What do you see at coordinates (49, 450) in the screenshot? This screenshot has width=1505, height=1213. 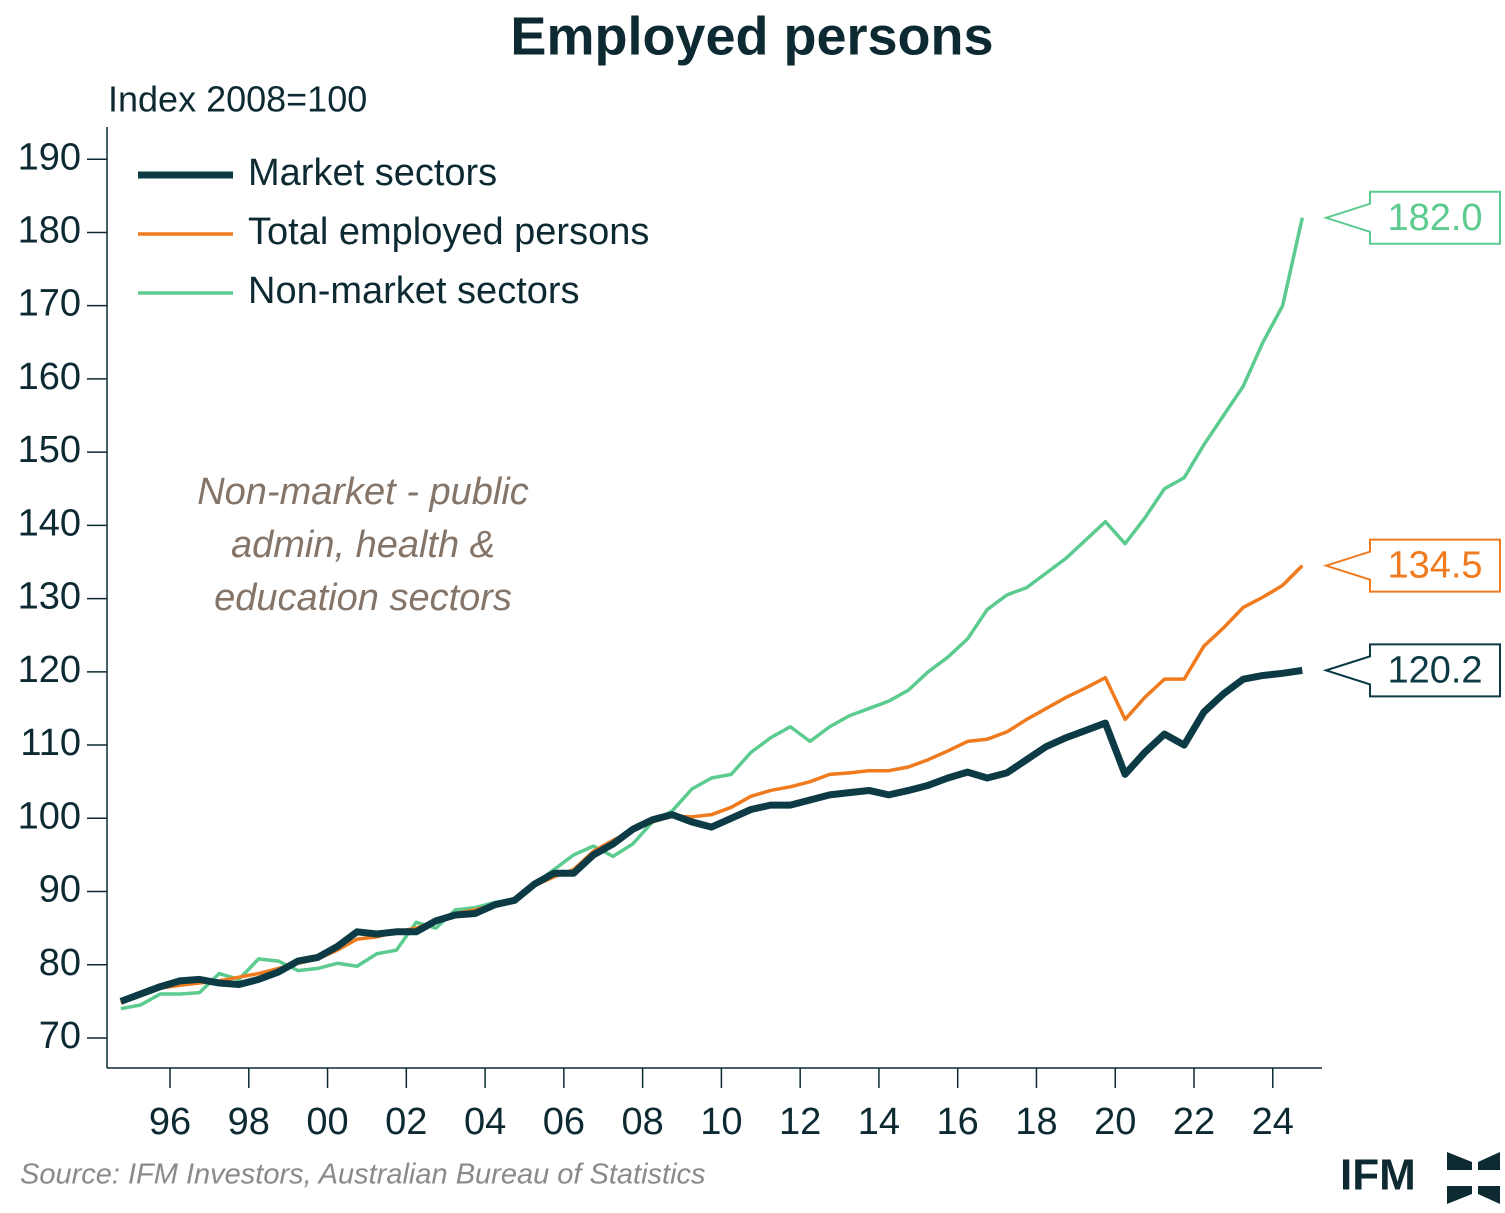 I see `y-tick-label: 150` at bounding box center [49, 450].